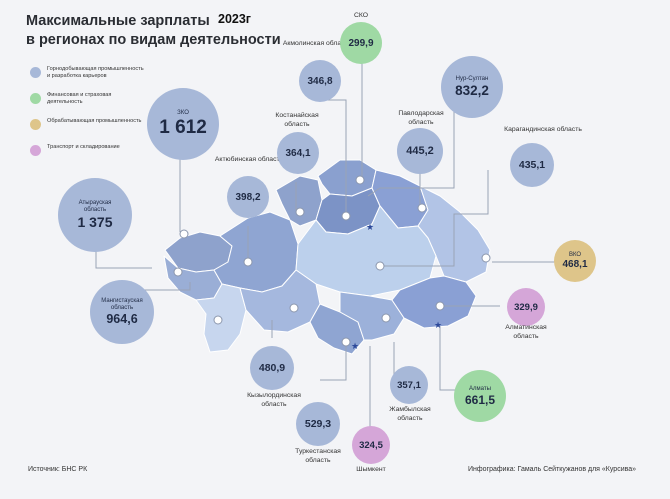 The image size is (670, 499). I want to click on label-nursultan: Нур-Султан, so click(472, 79).